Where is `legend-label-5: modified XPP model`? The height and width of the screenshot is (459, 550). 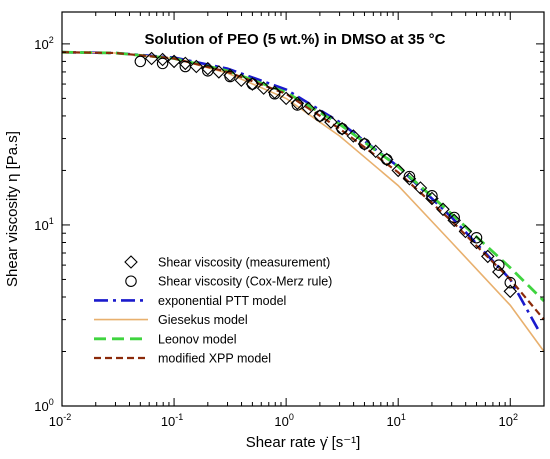
legend-label-5: modified XPP model is located at coordinates (214, 359).